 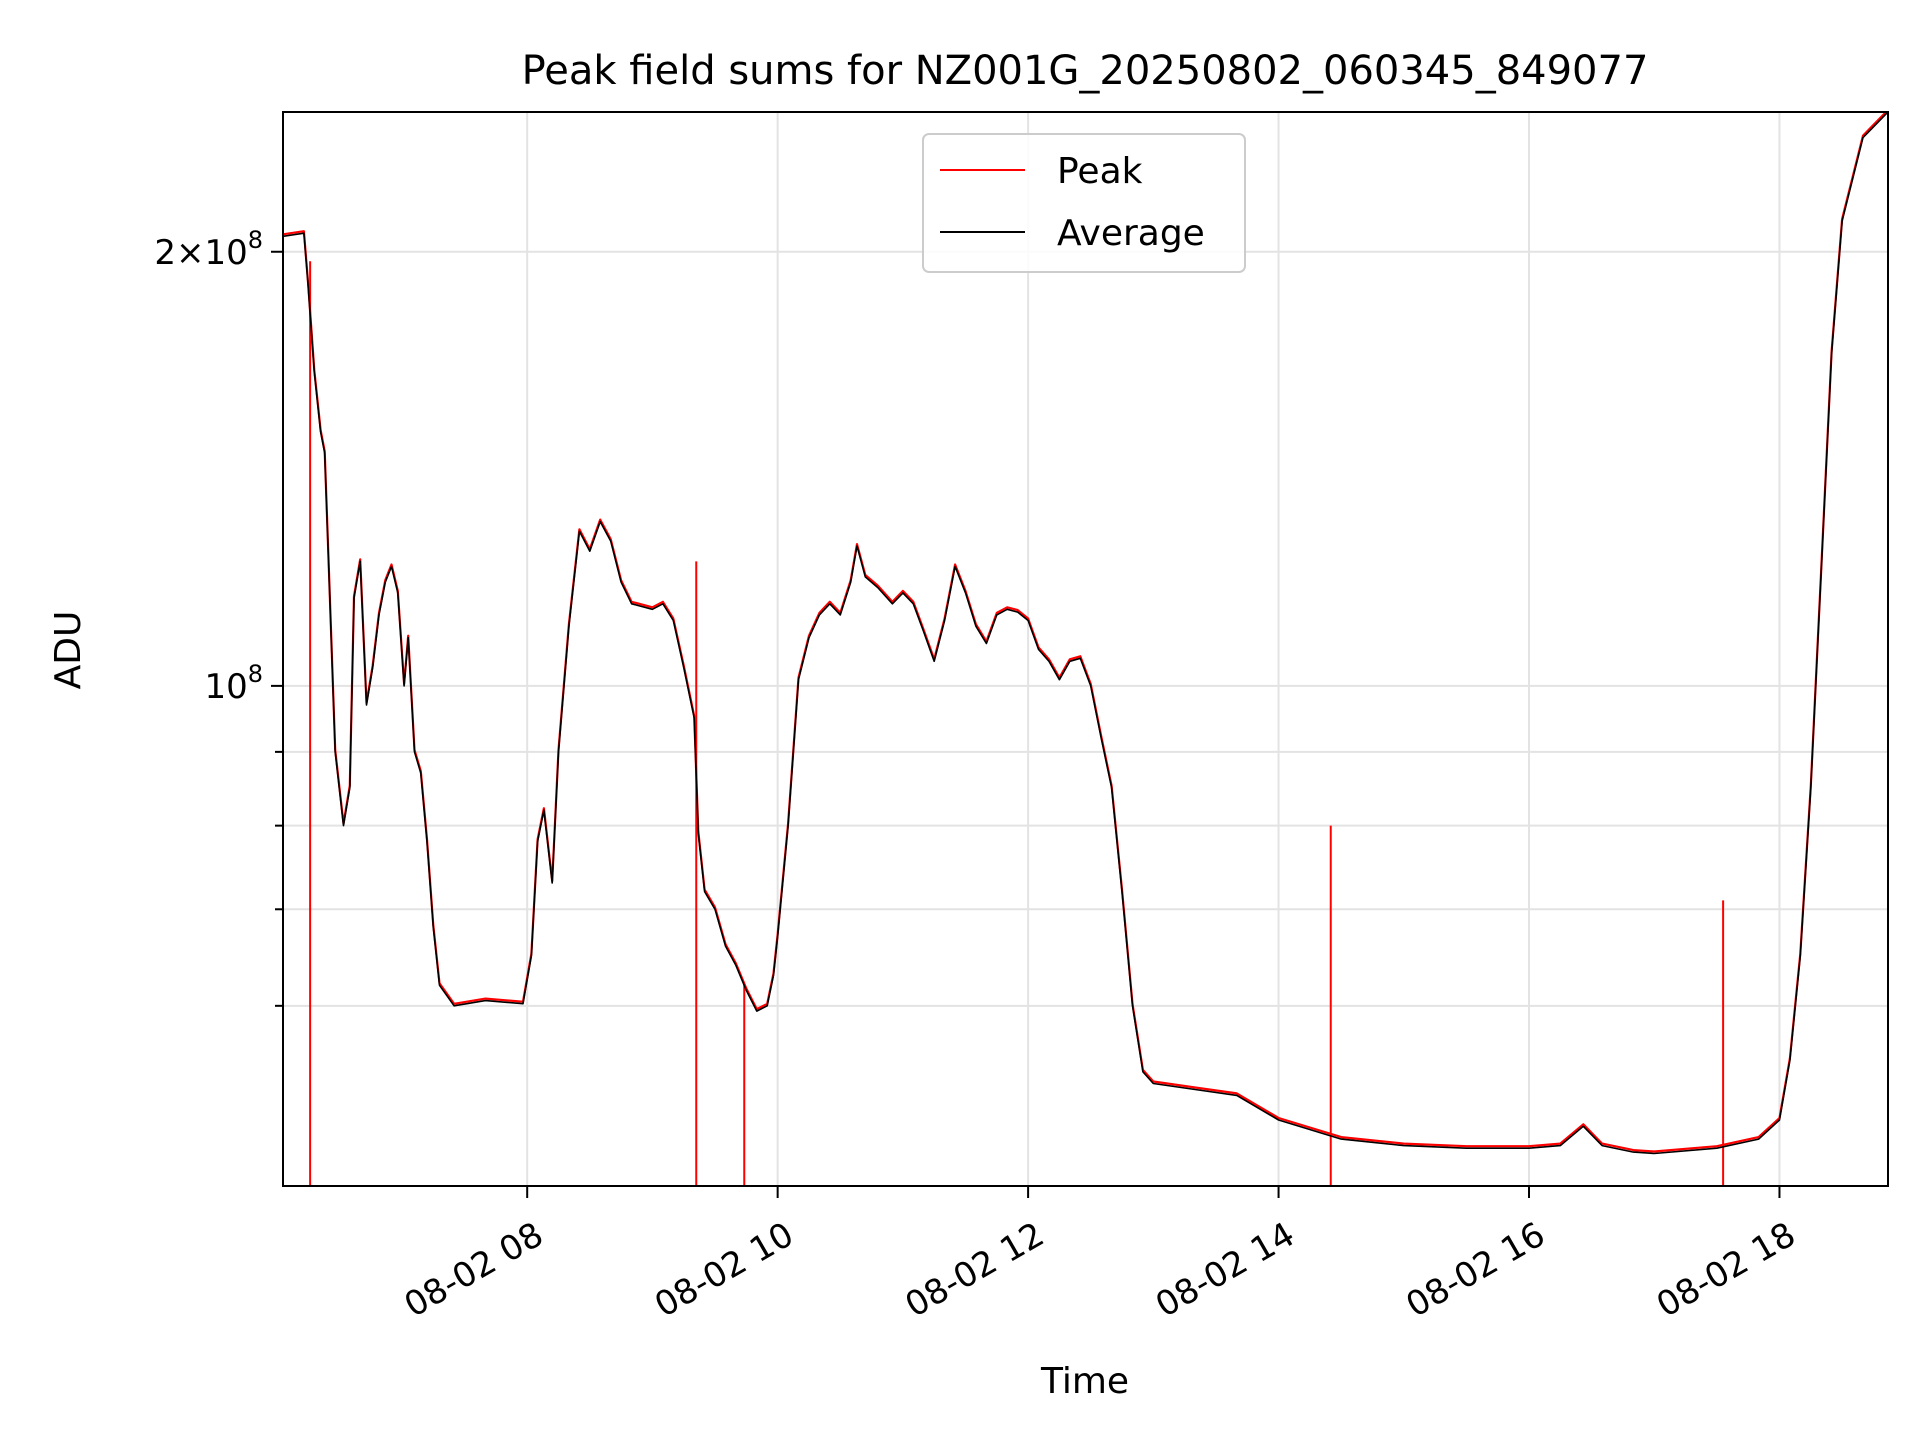 What do you see at coordinates (1131, 233) in the screenshot?
I see `legend-average-label: Average` at bounding box center [1131, 233].